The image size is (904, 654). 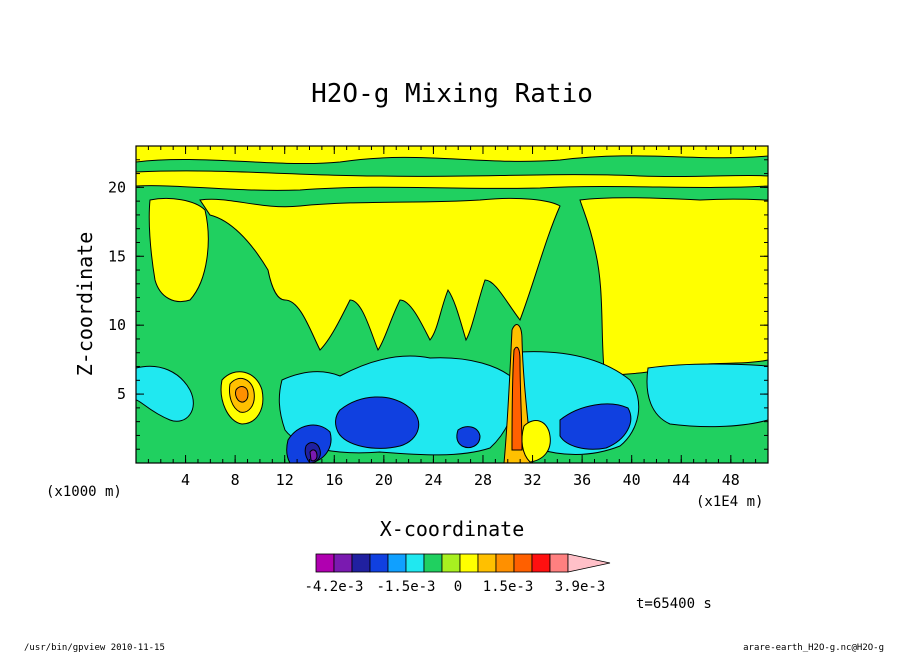 I want to click on field-orange-cell-inner, so click(x=241, y=394).